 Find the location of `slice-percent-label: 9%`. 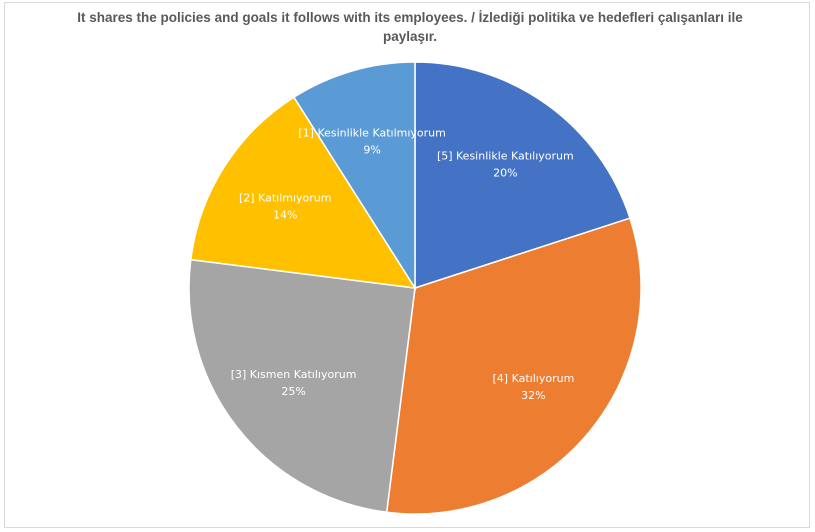

slice-percent-label: 9% is located at coordinates (371, 149).